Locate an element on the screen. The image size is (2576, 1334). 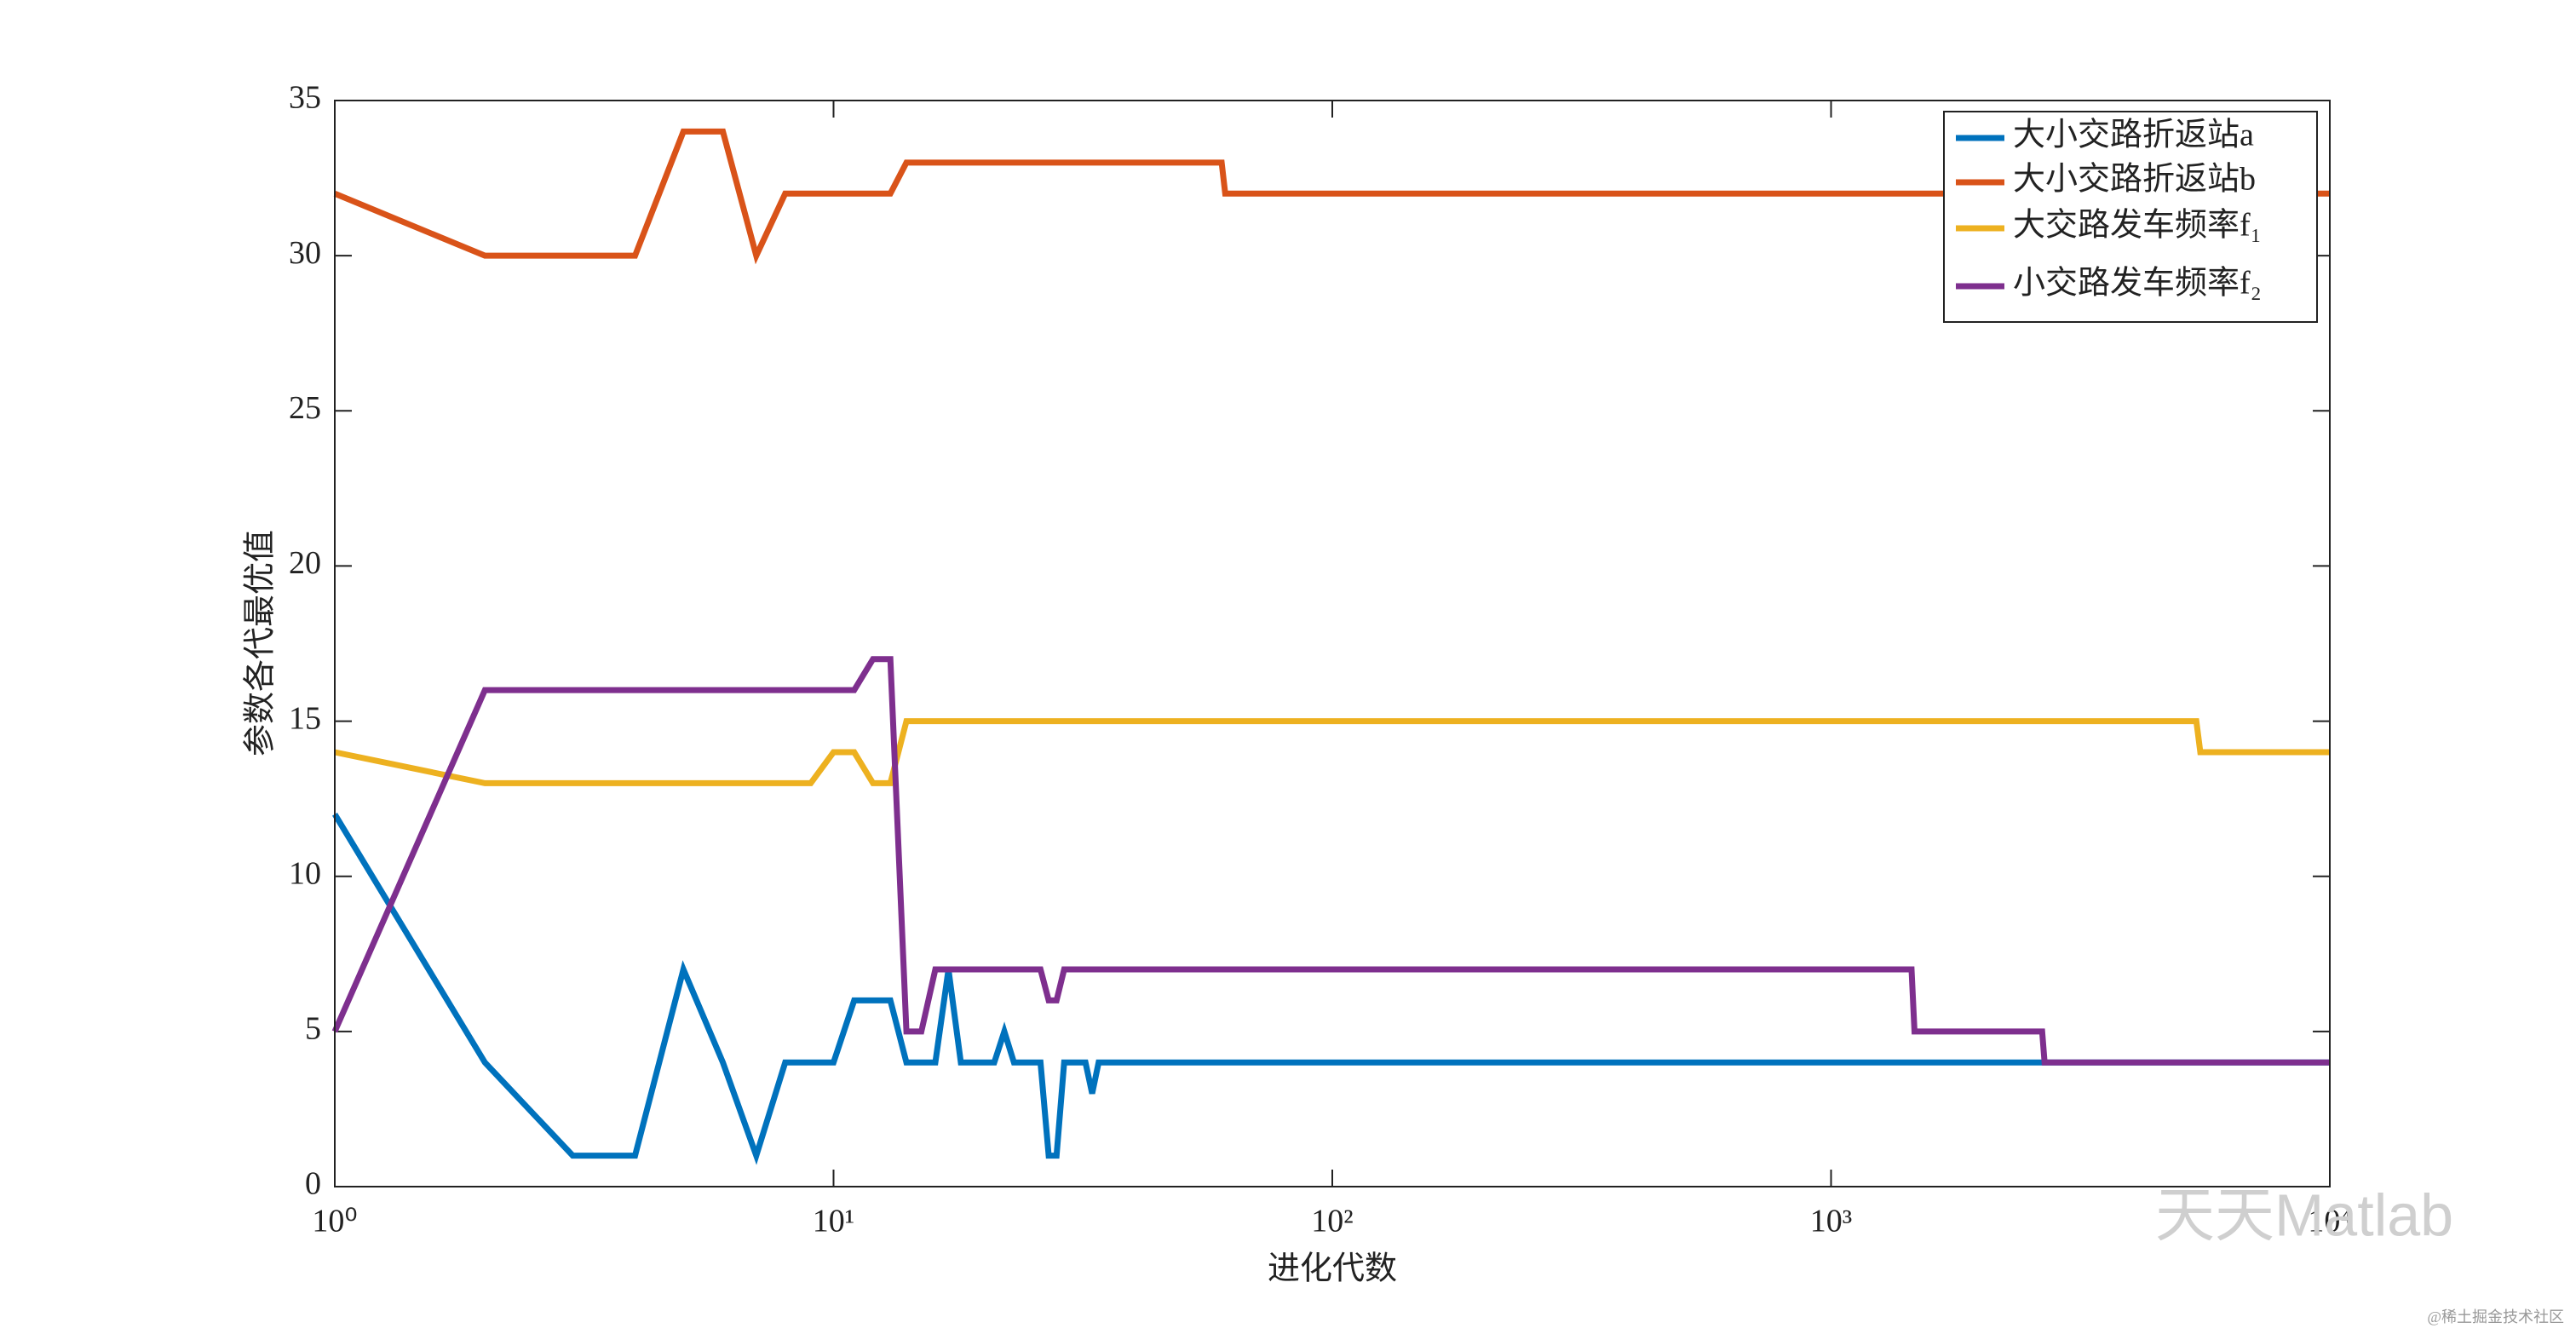
x-tick-label: 10⁰ is located at coordinates (335, 1221).